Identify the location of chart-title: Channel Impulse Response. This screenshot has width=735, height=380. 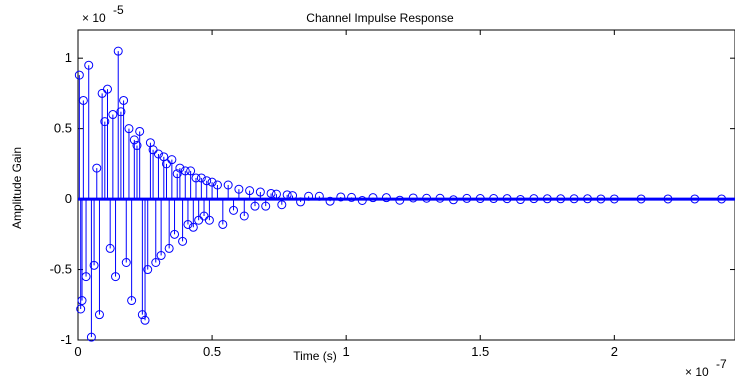
(380, 18).